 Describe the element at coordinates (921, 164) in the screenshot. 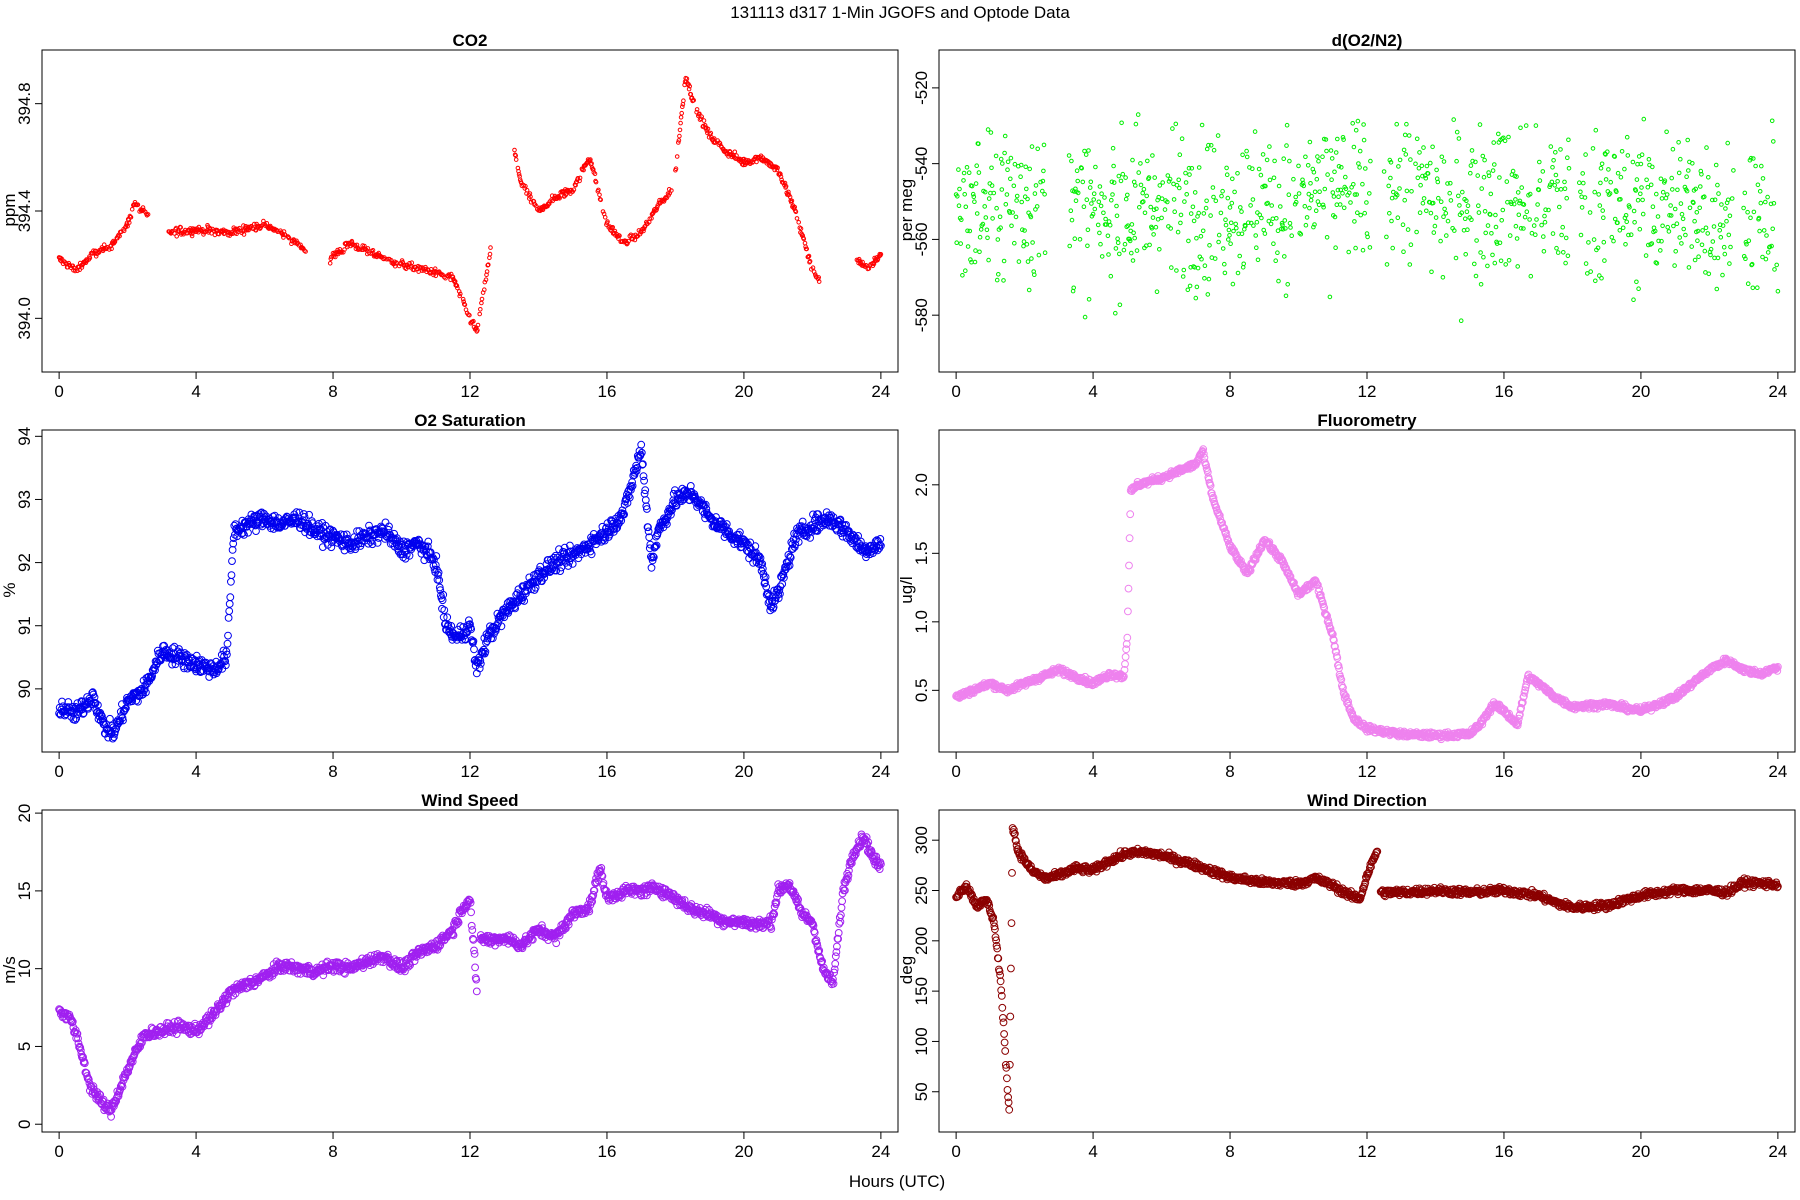

I see `y-tick-label: -540` at that location.